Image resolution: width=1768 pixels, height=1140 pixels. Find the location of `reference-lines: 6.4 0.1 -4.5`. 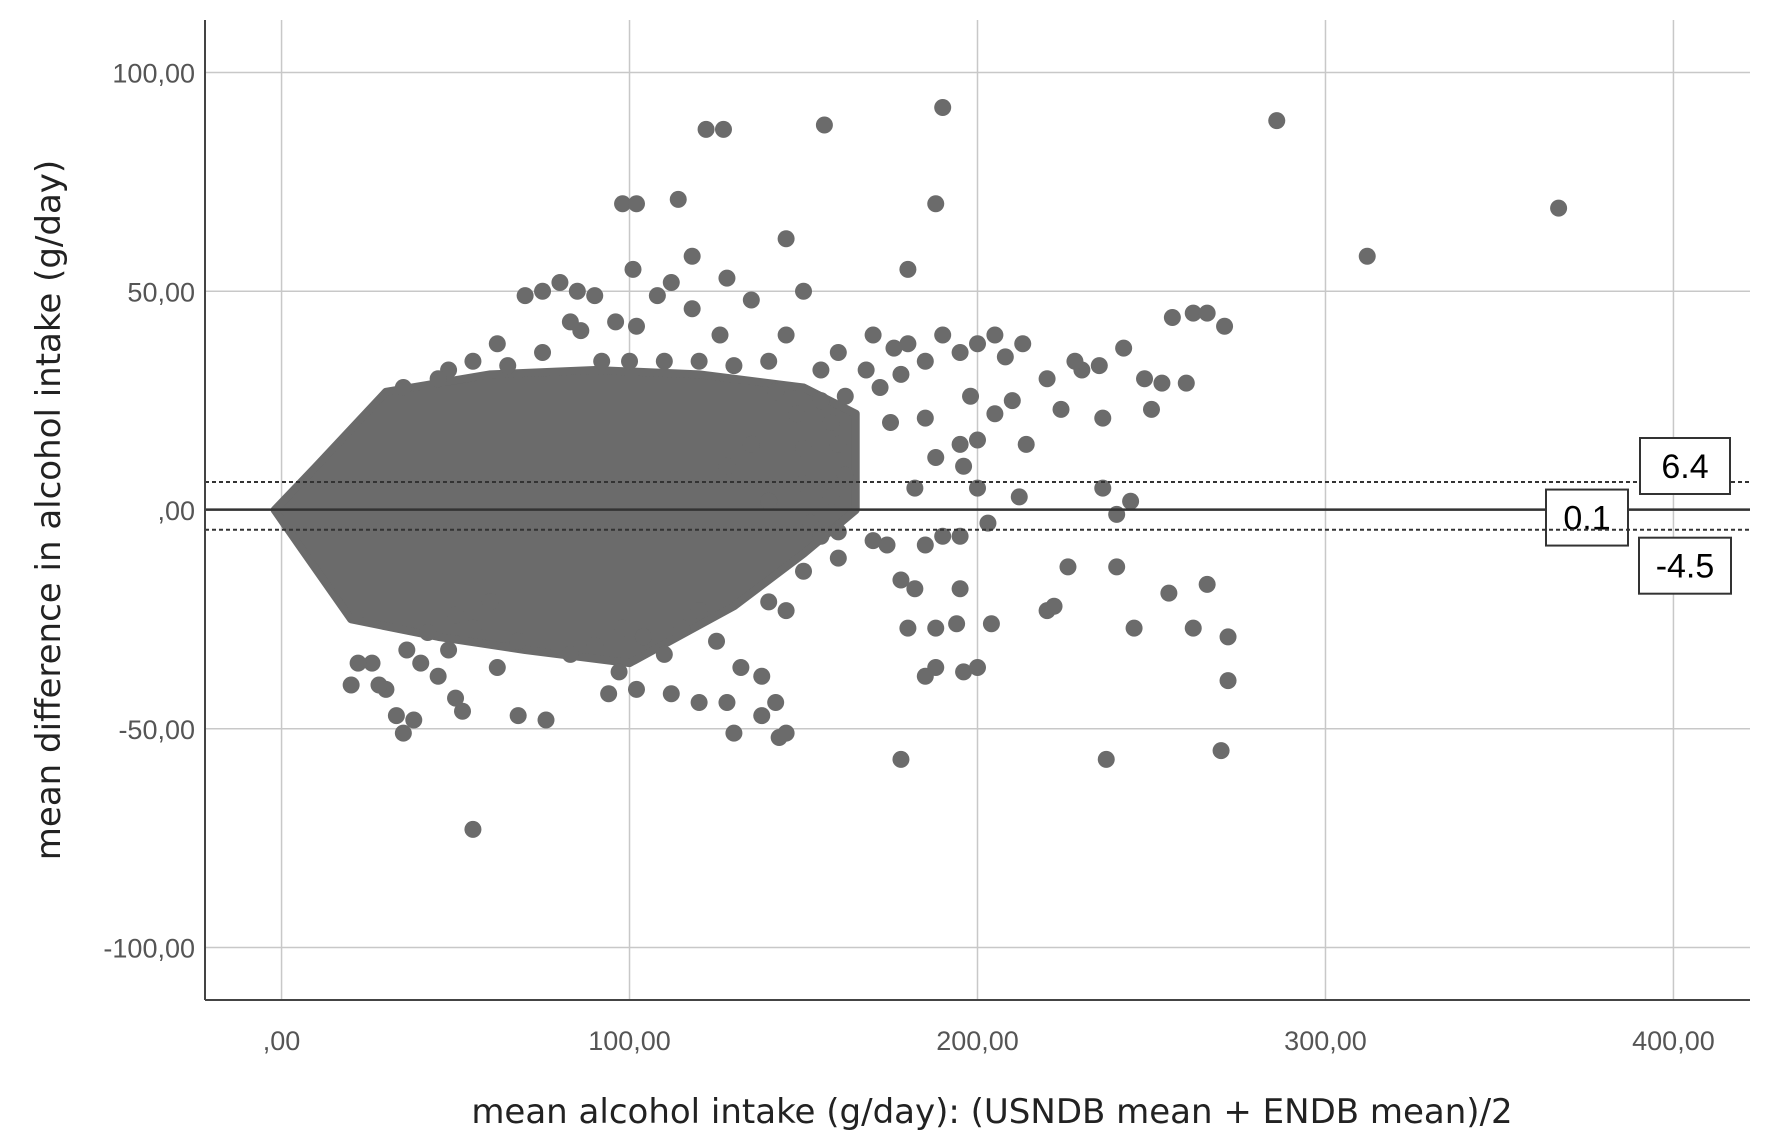

reference-lines: 6.4 0.1 -4.5 is located at coordinates (977, 516).